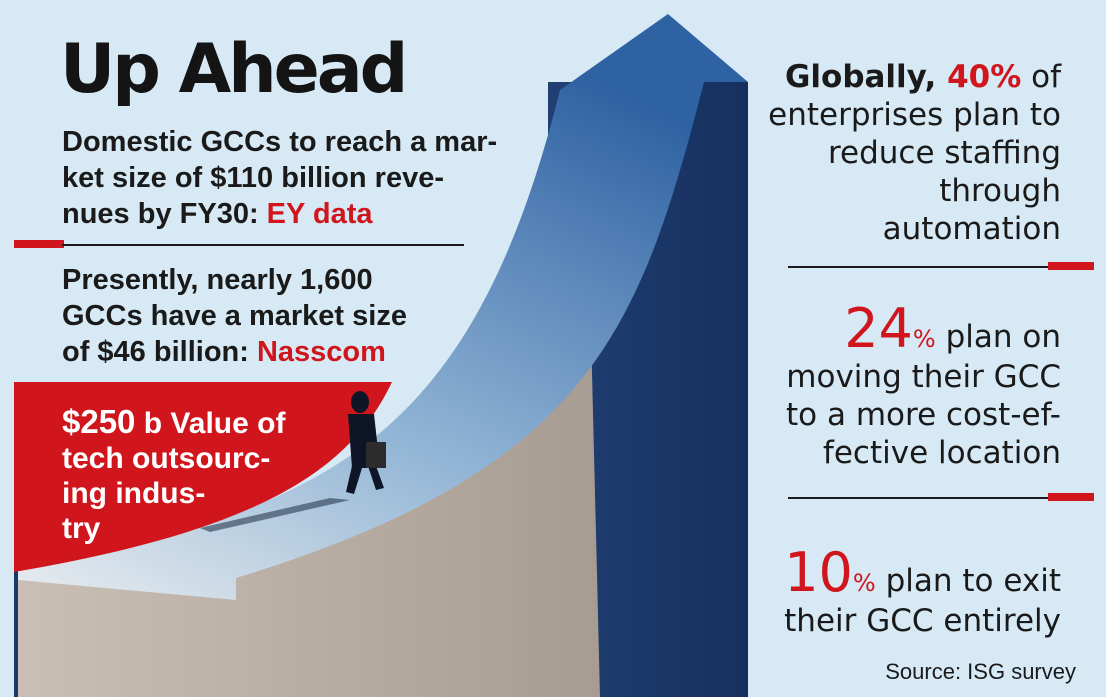 The image size is (1106, 697). I want to click on source-credit: Source: ISG survey, so click(980, 671).